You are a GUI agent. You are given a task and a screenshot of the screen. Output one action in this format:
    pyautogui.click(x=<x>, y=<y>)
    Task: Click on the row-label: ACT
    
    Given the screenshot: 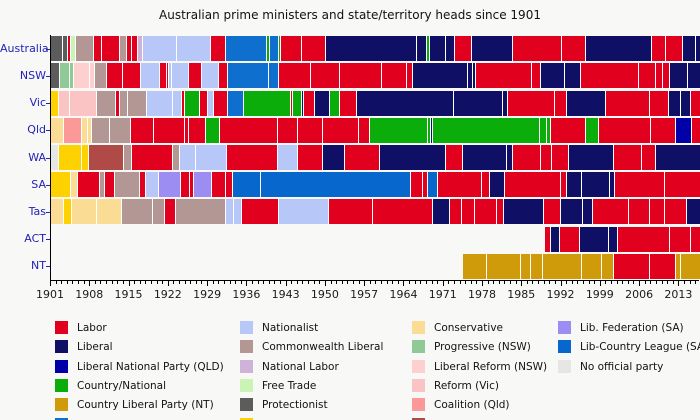 What is the action you would take?
    pyautogui.click(x=35, y=239)
    